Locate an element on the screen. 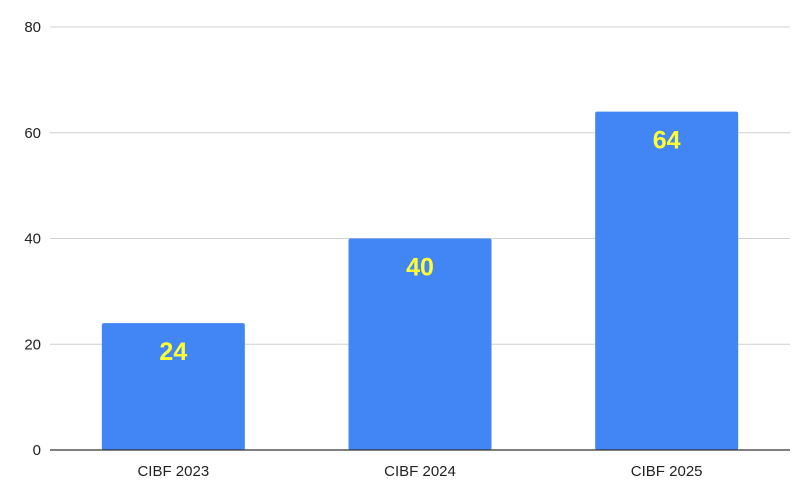  x-tick-label: CIBF 2025 is located at coordinates (667, 471).